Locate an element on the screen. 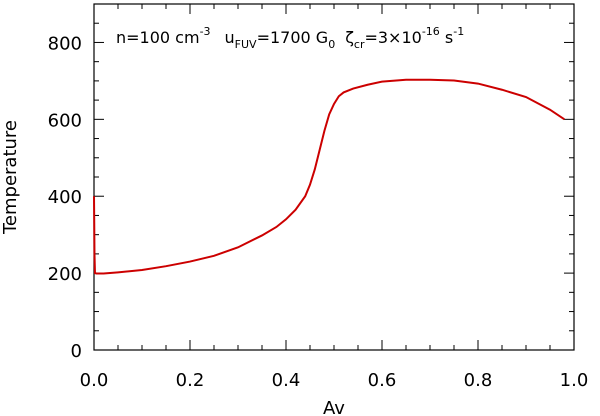 This screenshot has width=600, height=416. y-tick-label: 0 is located at coordinates (76, 351).